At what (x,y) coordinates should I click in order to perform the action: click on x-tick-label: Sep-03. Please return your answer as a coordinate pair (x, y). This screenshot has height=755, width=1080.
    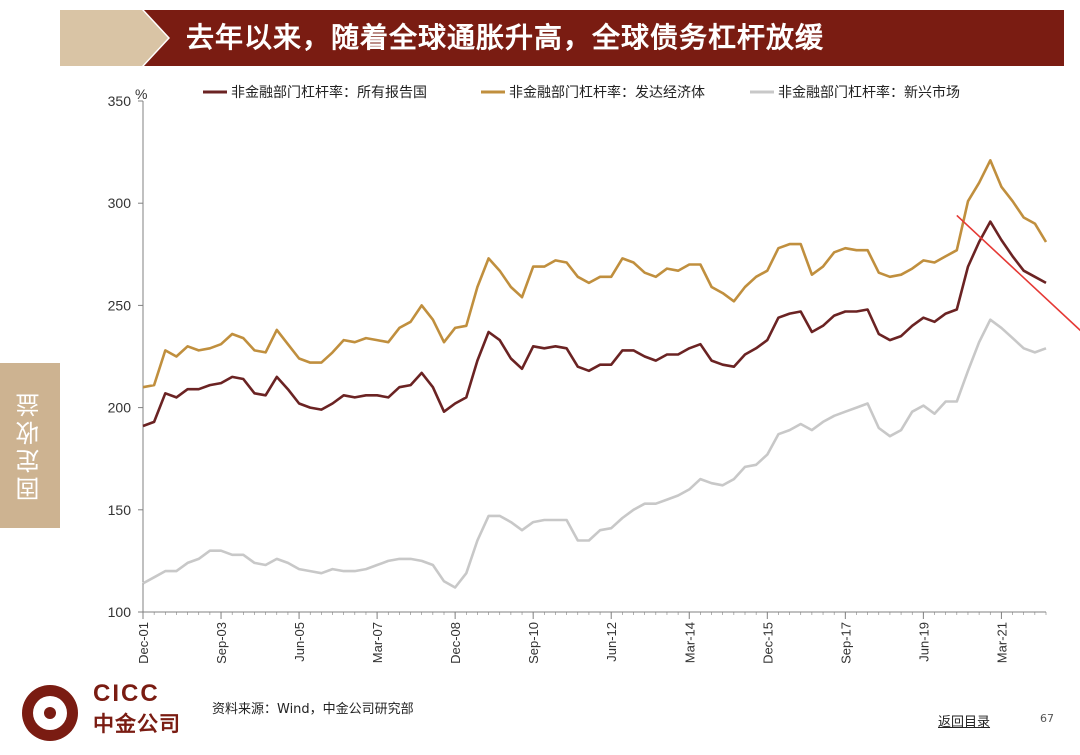
    Looking at the image, I should click on (221, 643).